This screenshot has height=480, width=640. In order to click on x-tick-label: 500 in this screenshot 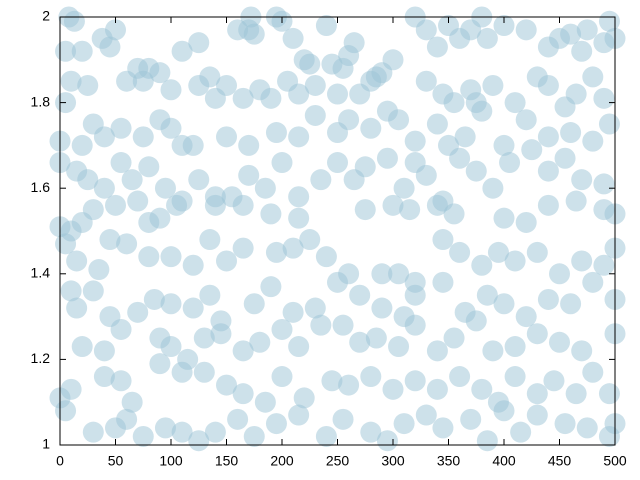, I will do `click(615, 461)`.